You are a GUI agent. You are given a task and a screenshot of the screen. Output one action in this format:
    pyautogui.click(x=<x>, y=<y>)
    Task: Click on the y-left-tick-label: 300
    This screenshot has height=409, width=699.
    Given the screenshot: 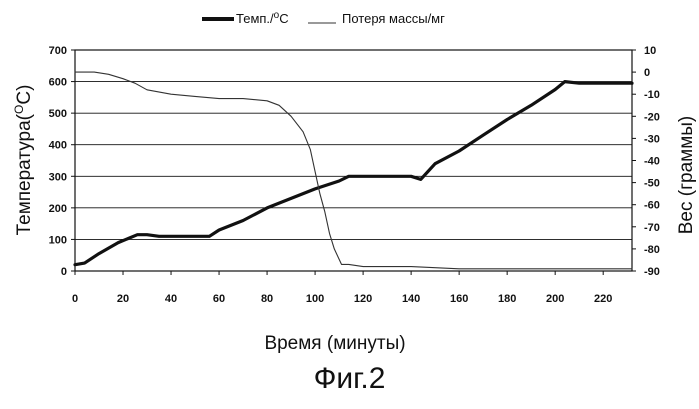 What is the action you would take?
    pyautogui.click(x=58, y=177)
    